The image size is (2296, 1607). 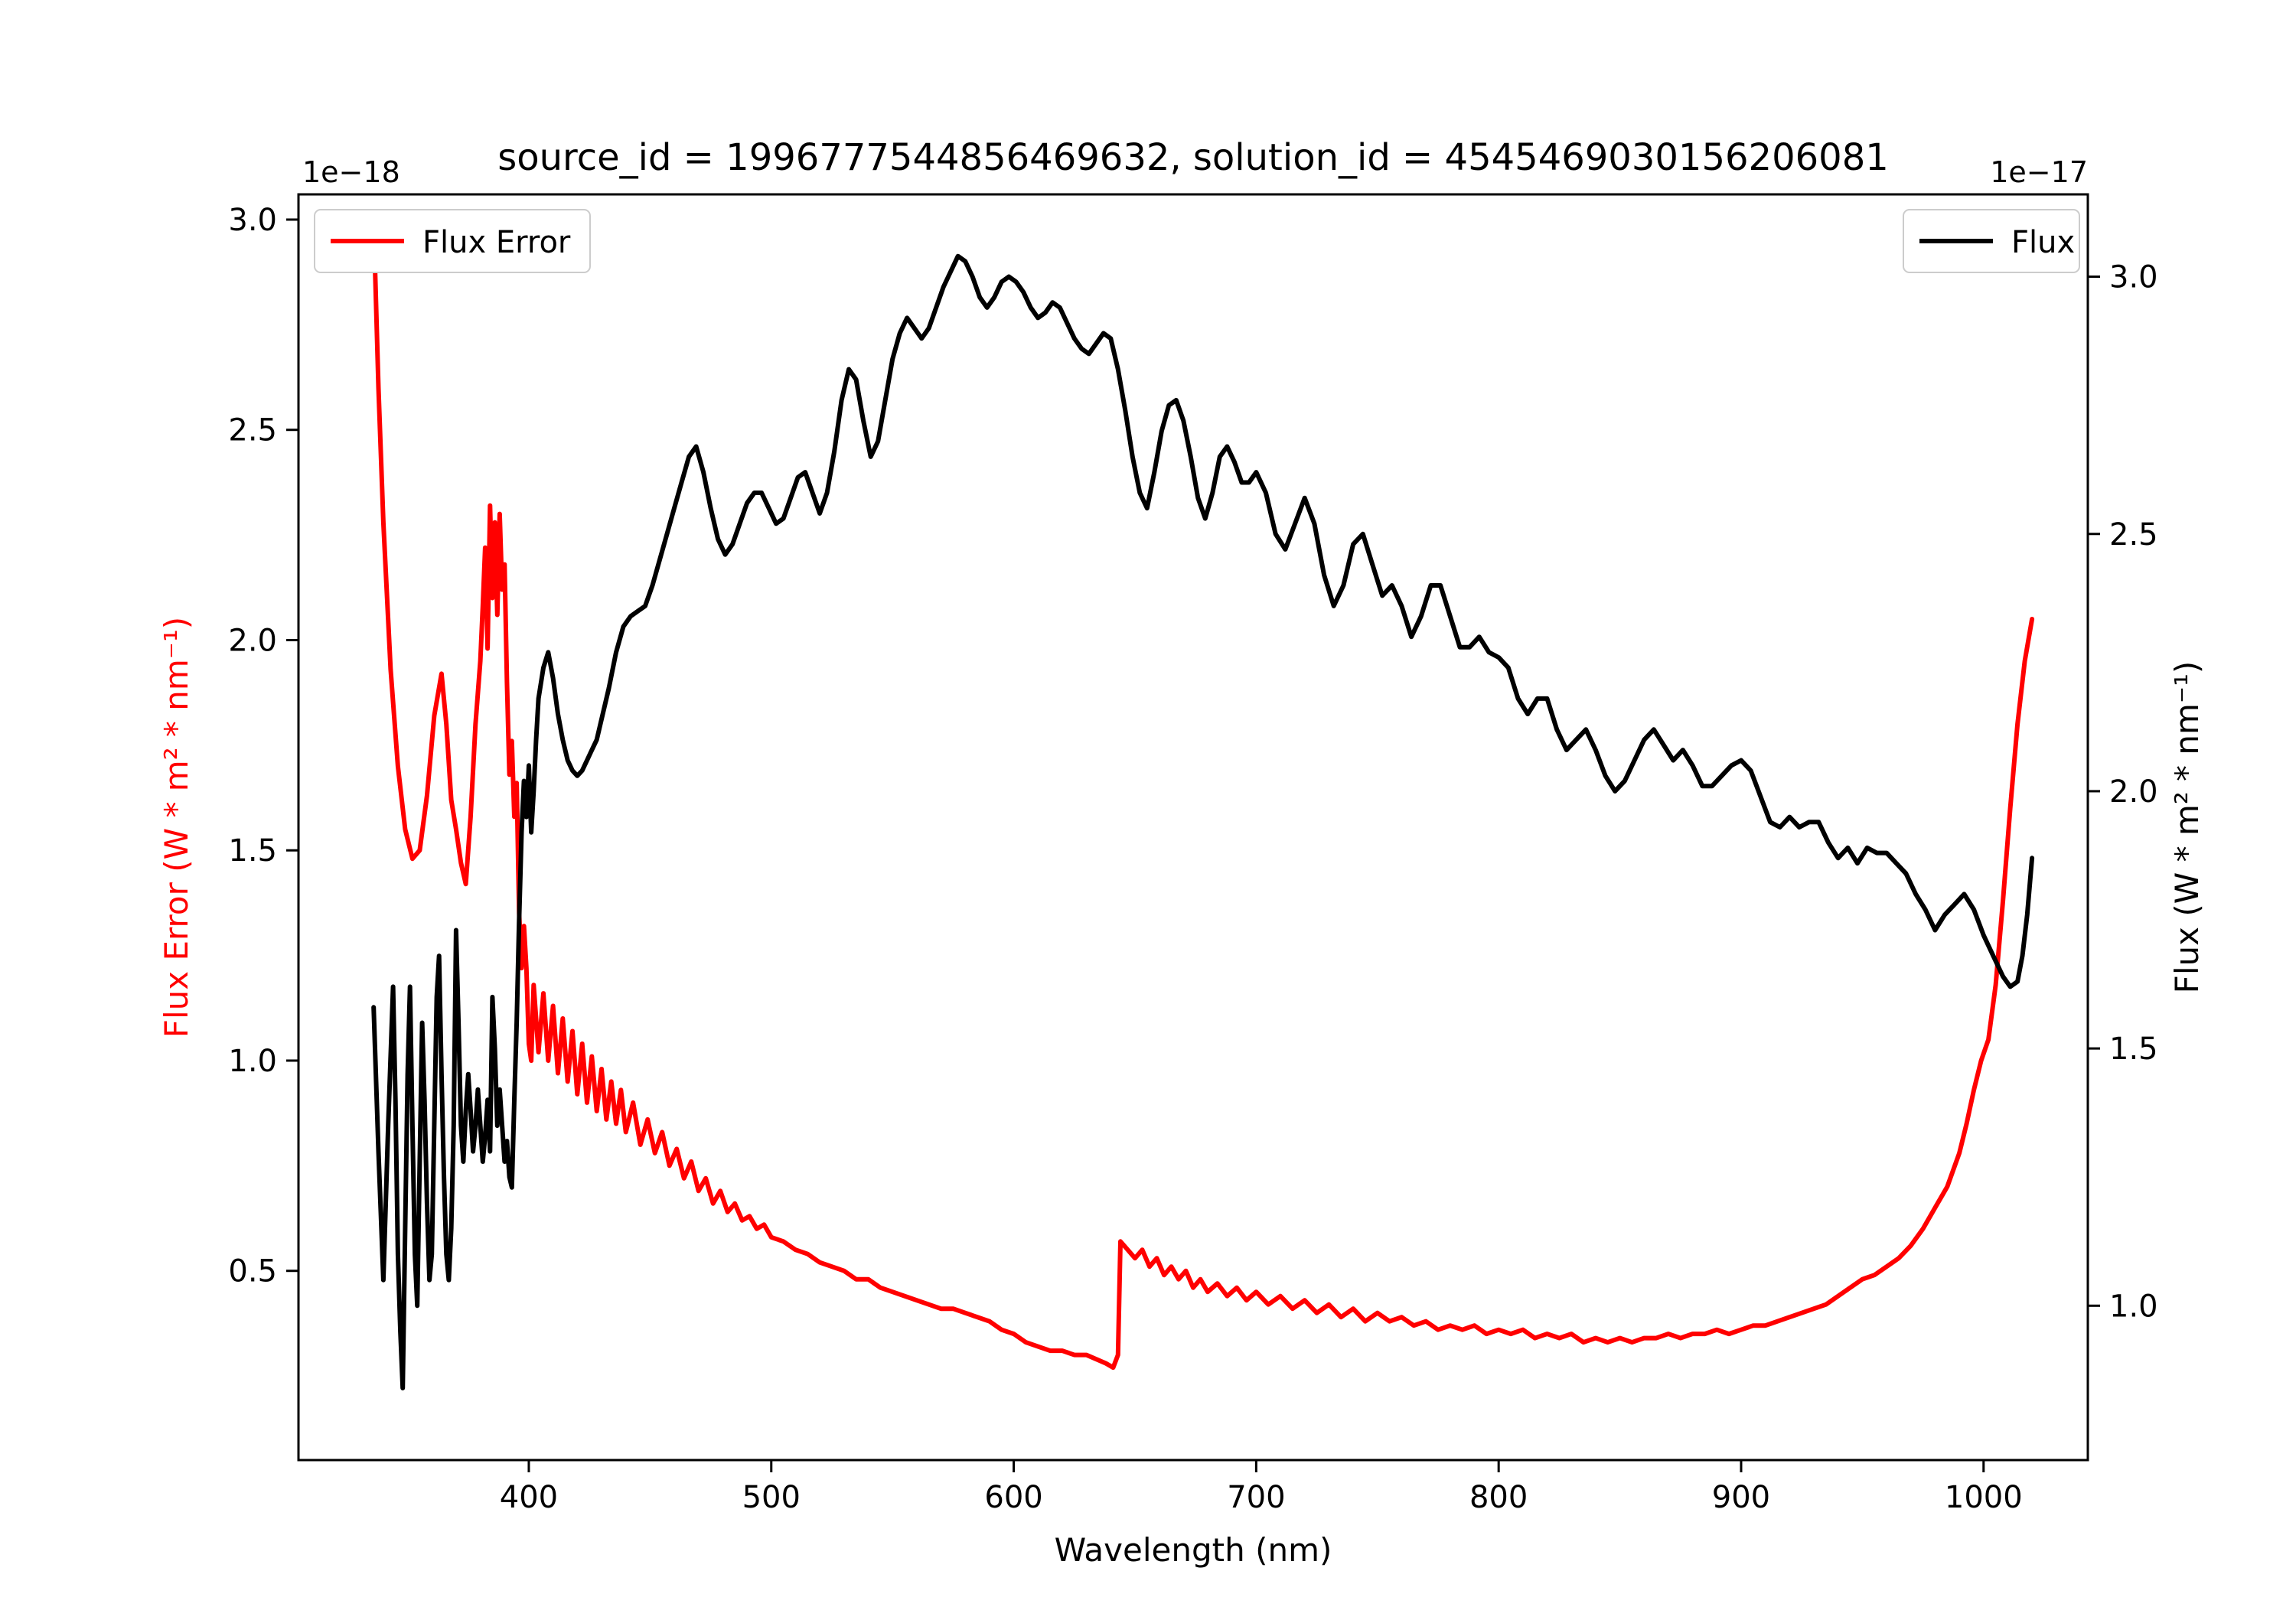 I want to click on right-y-tick-label: 3.0, so click(x=2133, y=277).